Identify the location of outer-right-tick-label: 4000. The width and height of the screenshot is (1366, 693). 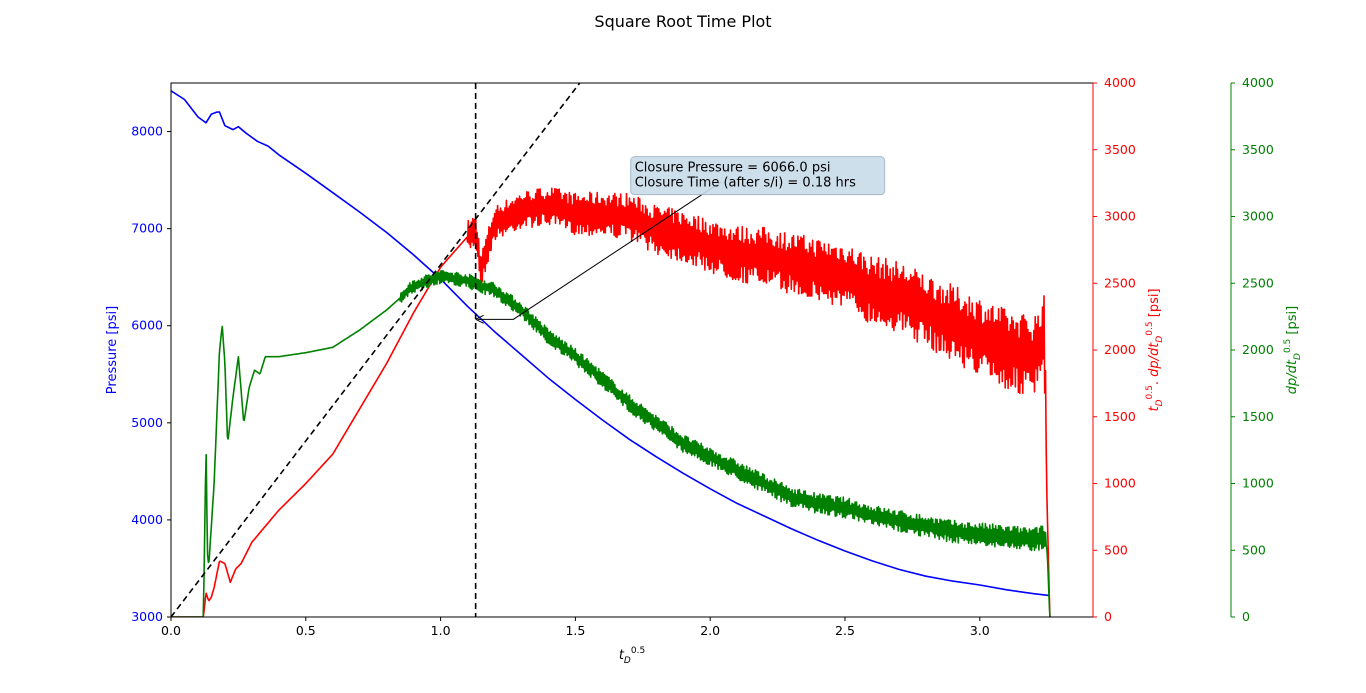
(1258, 82).